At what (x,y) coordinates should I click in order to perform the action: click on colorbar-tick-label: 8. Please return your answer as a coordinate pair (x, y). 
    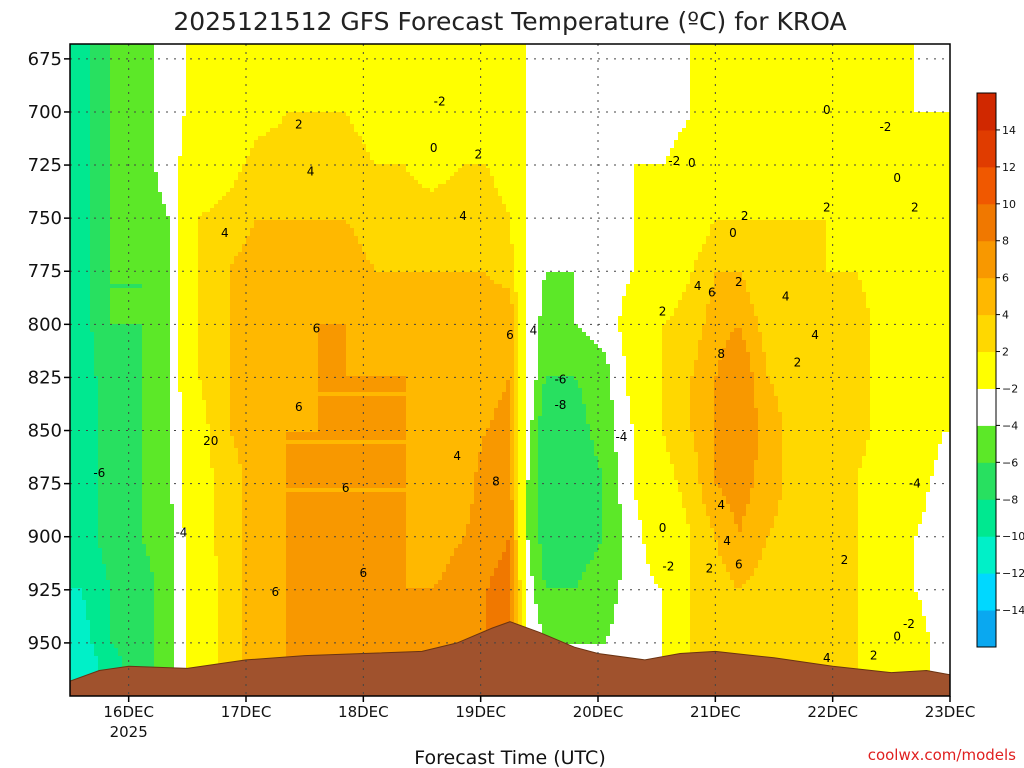
    Looking at the image, I should click on (1005, 241).